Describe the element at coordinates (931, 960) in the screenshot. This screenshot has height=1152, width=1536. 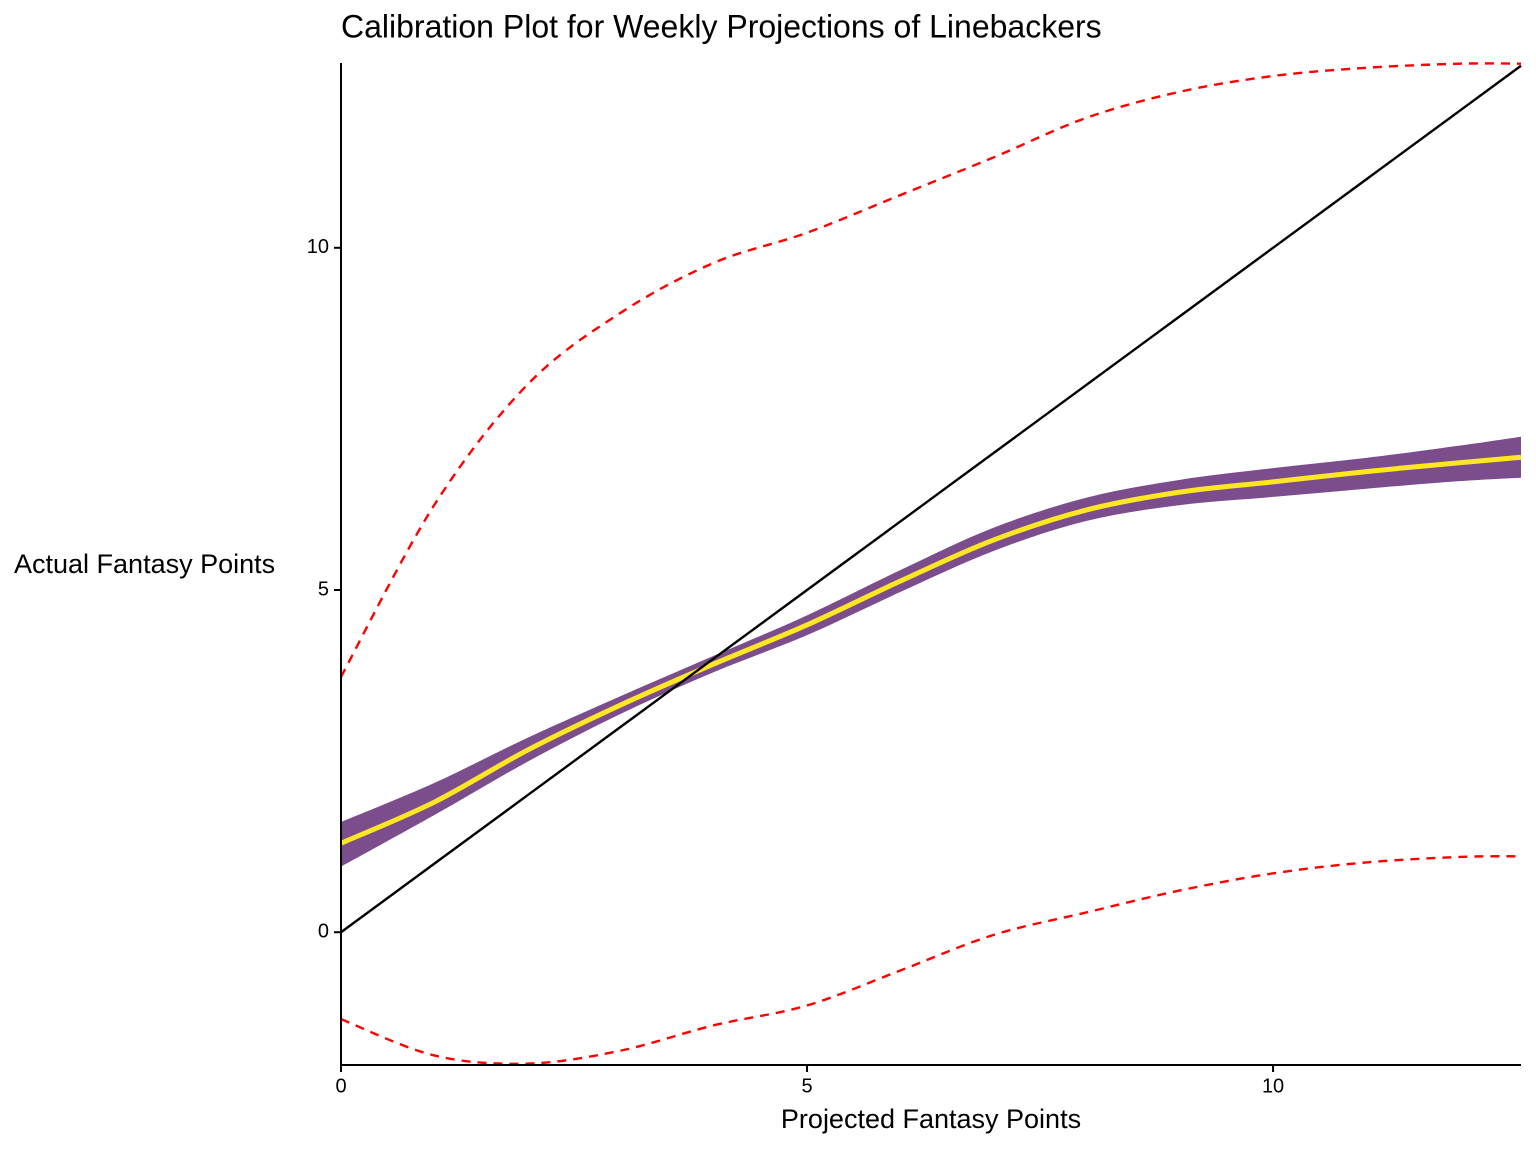
I see `interval-line` at that location.